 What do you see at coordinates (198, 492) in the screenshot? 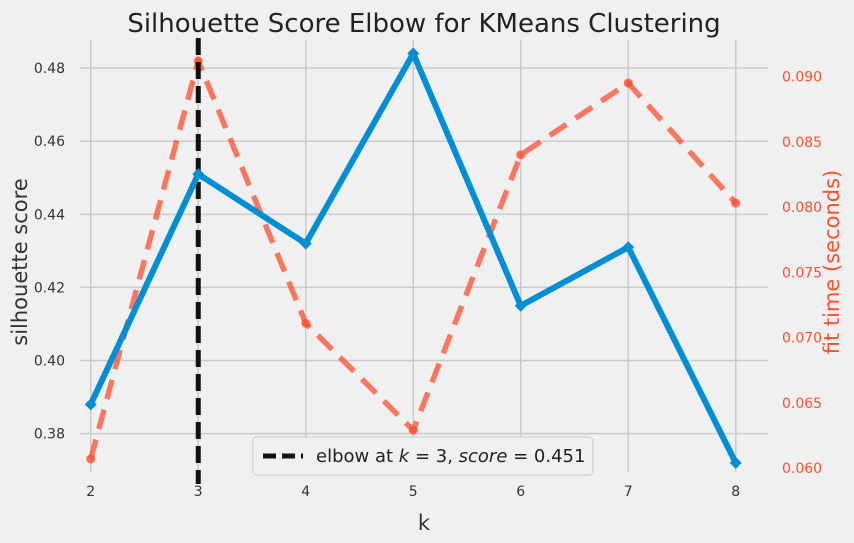
I see `x-tick-label: 3` at bounding box center [198, 492].